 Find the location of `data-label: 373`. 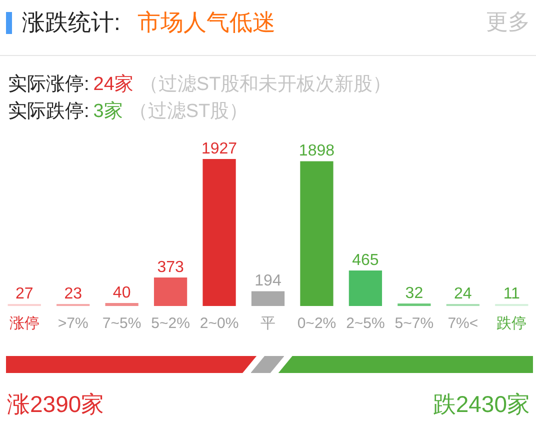

data-label: 373 is located at coordinates (170, 267).